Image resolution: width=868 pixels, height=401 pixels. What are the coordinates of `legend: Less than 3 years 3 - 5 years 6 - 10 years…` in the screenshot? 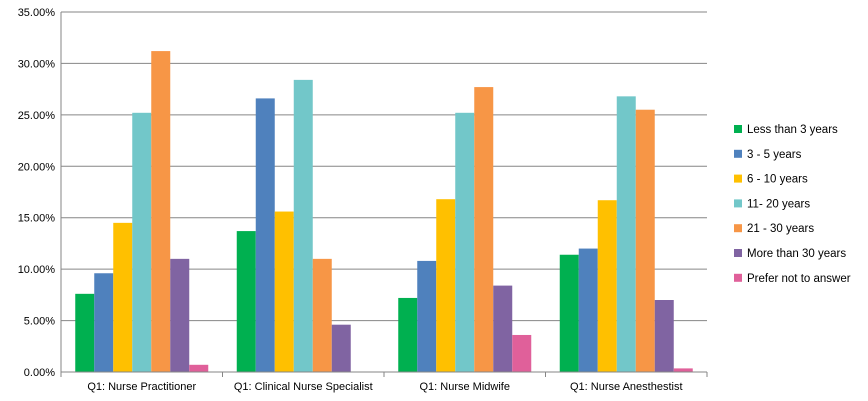 It's located at (792, 204).